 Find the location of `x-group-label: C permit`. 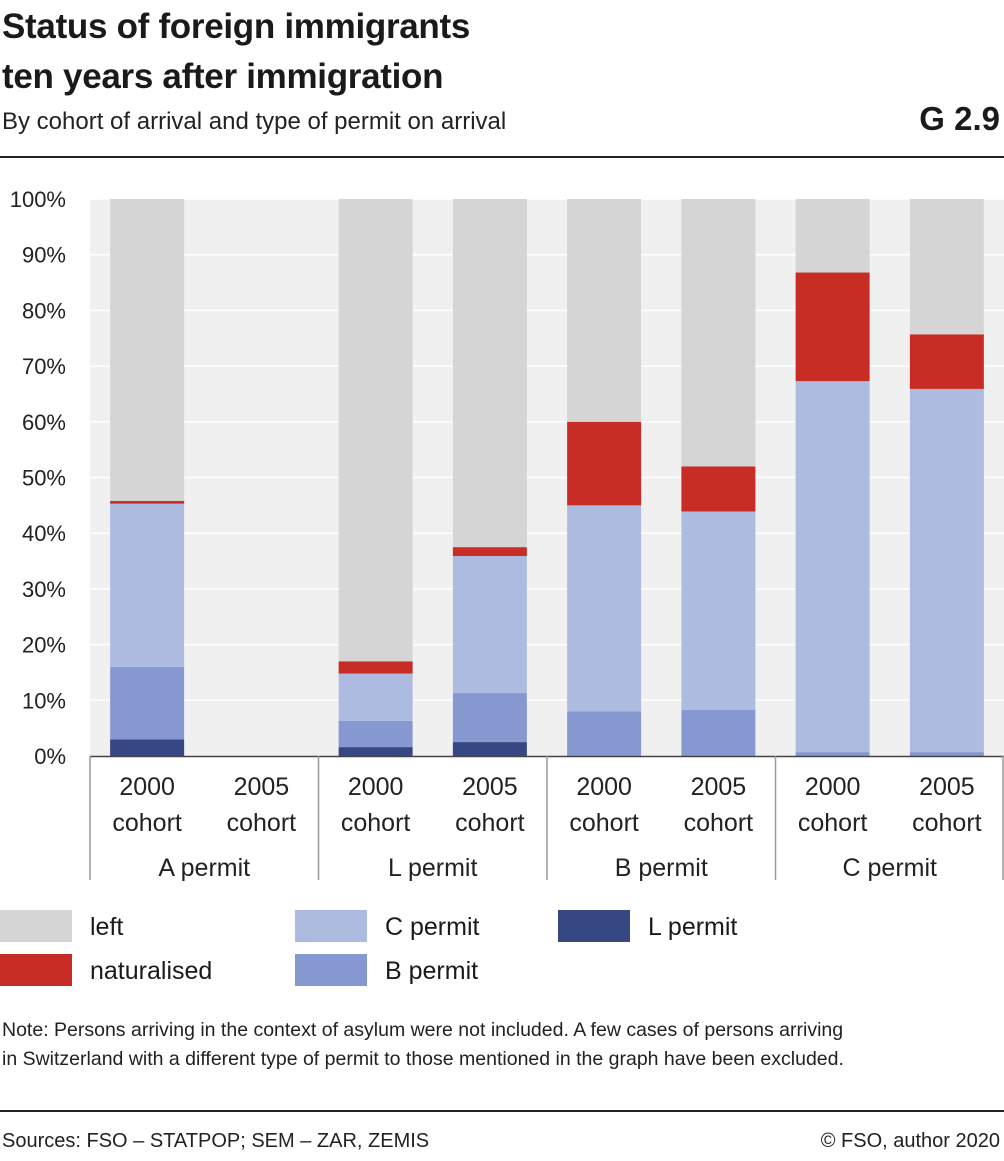

x-group-label: C permit is located at coordinates (890, 868).